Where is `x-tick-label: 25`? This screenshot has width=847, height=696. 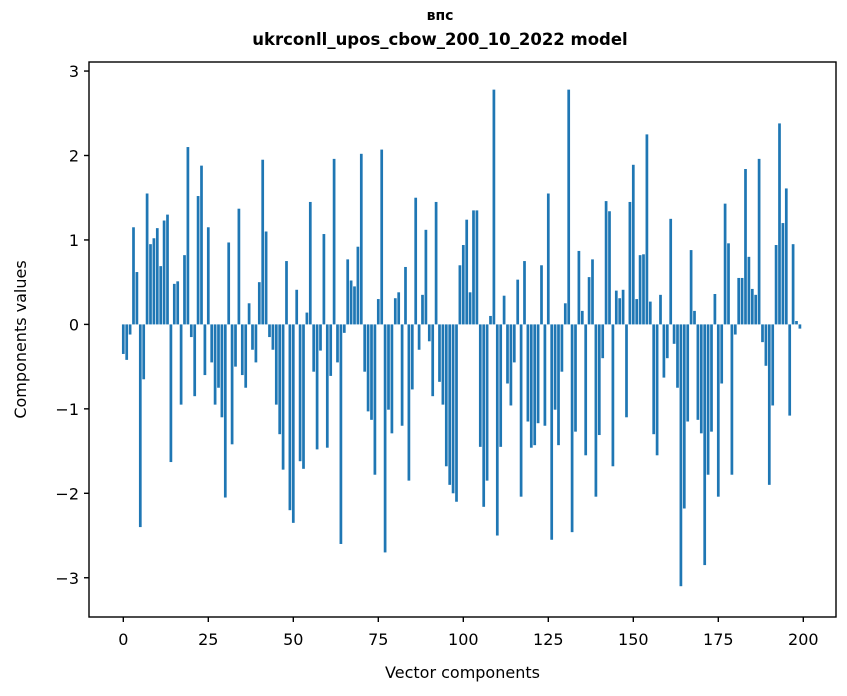 x-tick-label: 25 is located at coordinates (208, 639).